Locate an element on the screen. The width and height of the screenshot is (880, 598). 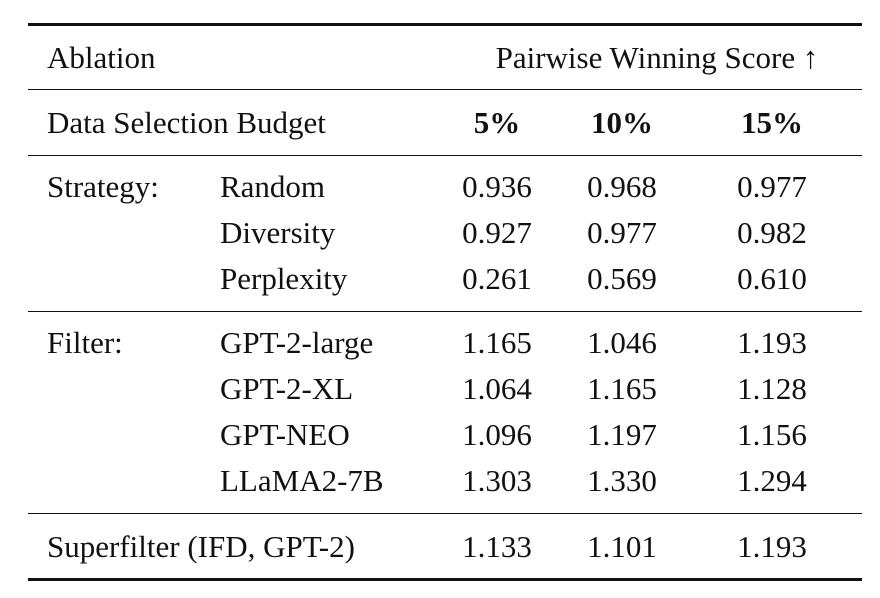
cell-value: 1.128 is located at coordinates (772, 388).